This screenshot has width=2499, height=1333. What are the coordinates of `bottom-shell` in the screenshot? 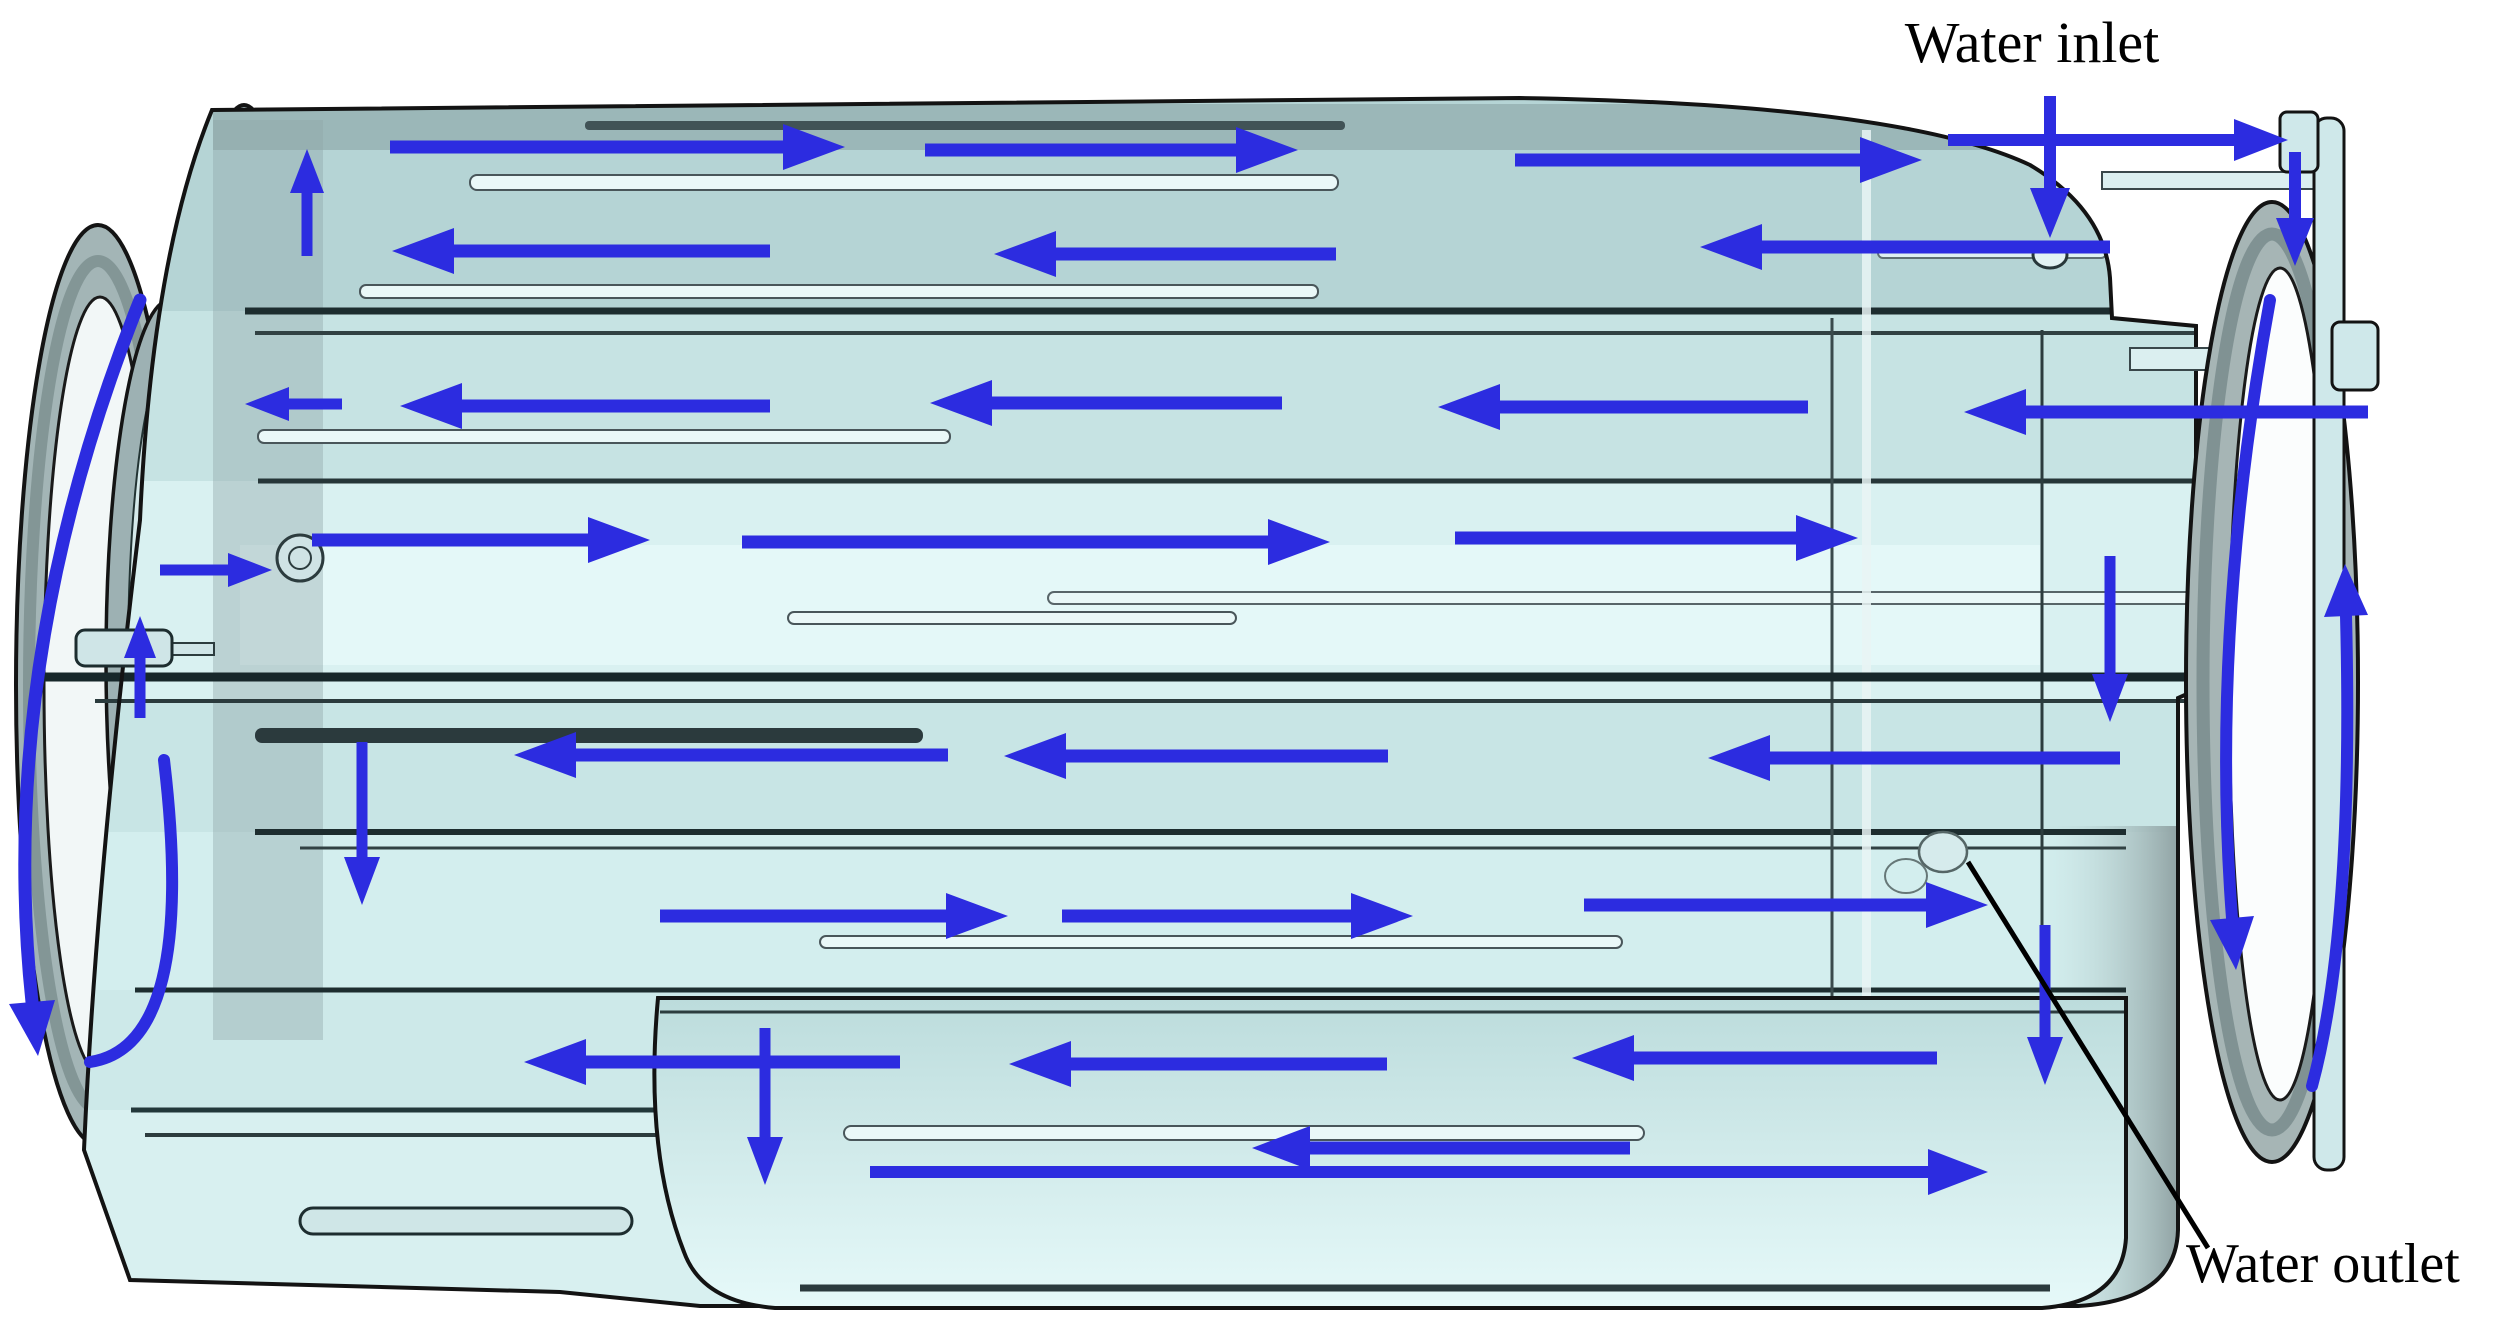 It's located at (1390, 1153).